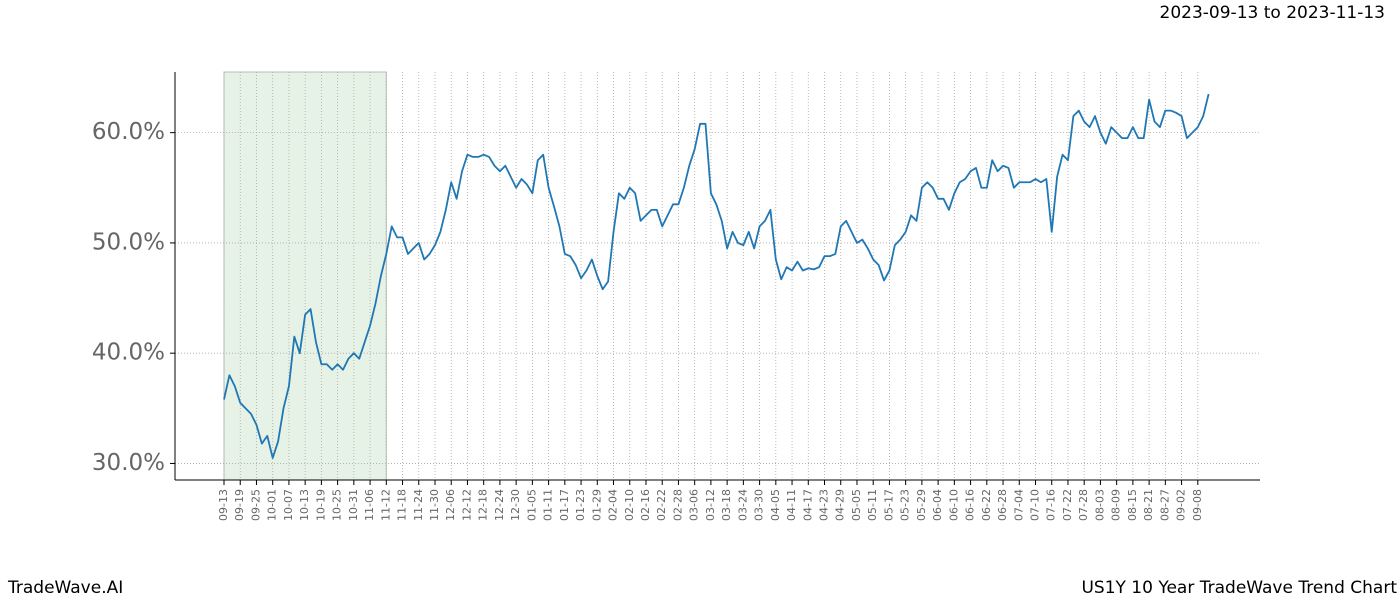  Describe the element at coordinates (128, 132) in the screenshot. I see `y-tick-label: 60.0%` at that location.